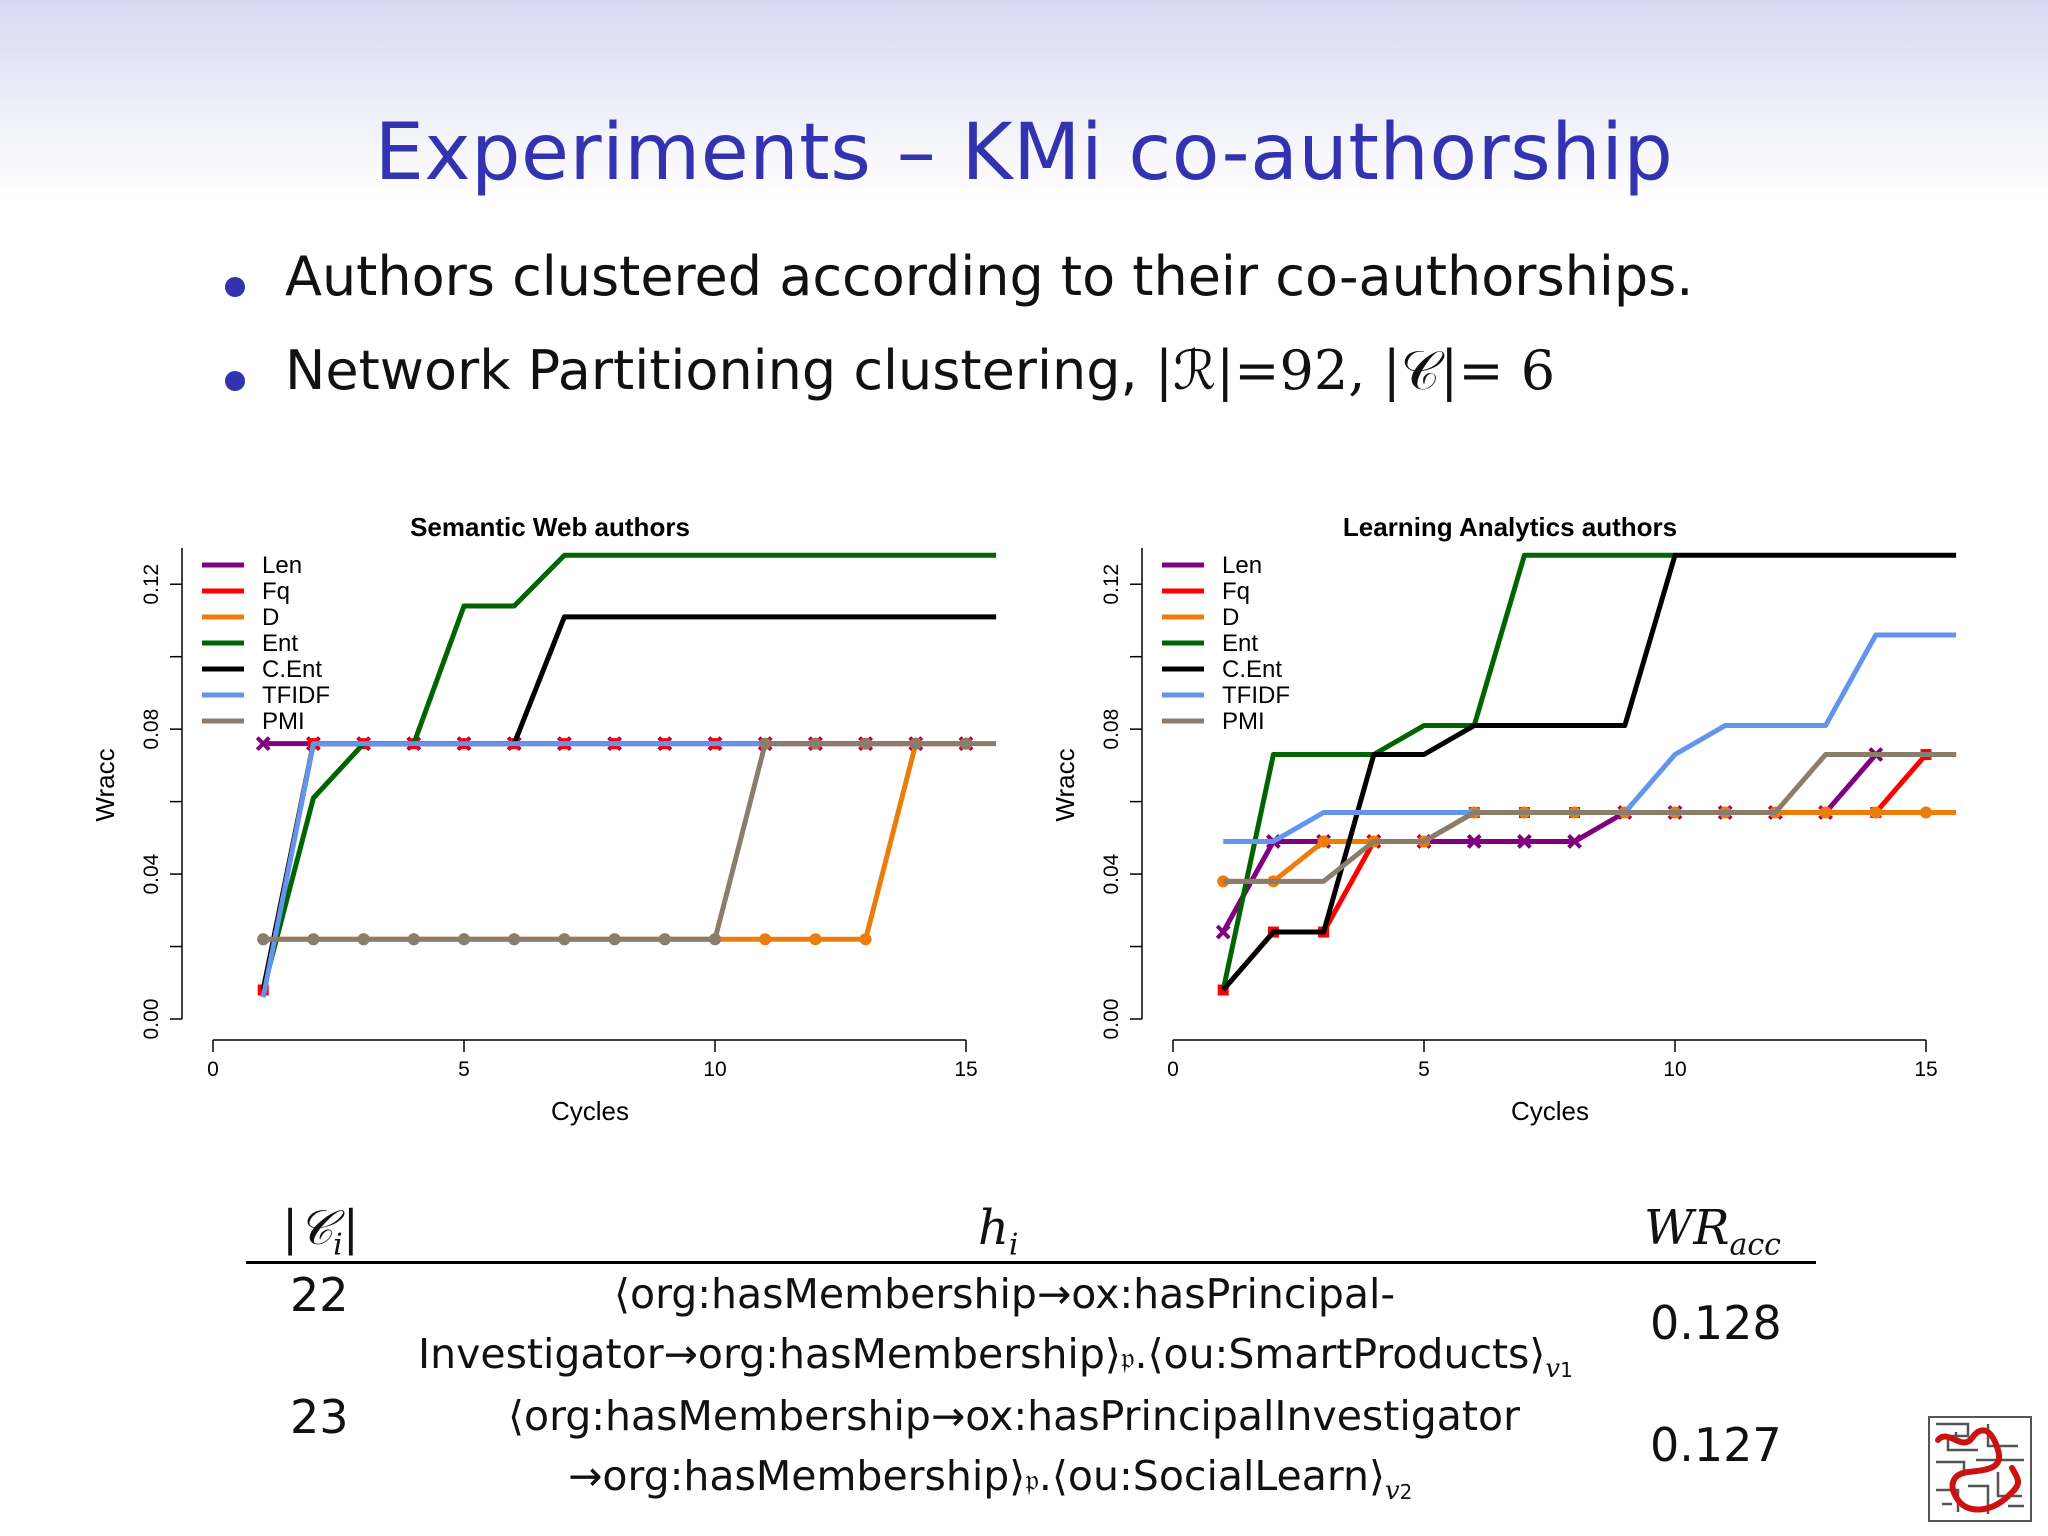  I want to click on maze-logo-icon, so click(1980, 1469).